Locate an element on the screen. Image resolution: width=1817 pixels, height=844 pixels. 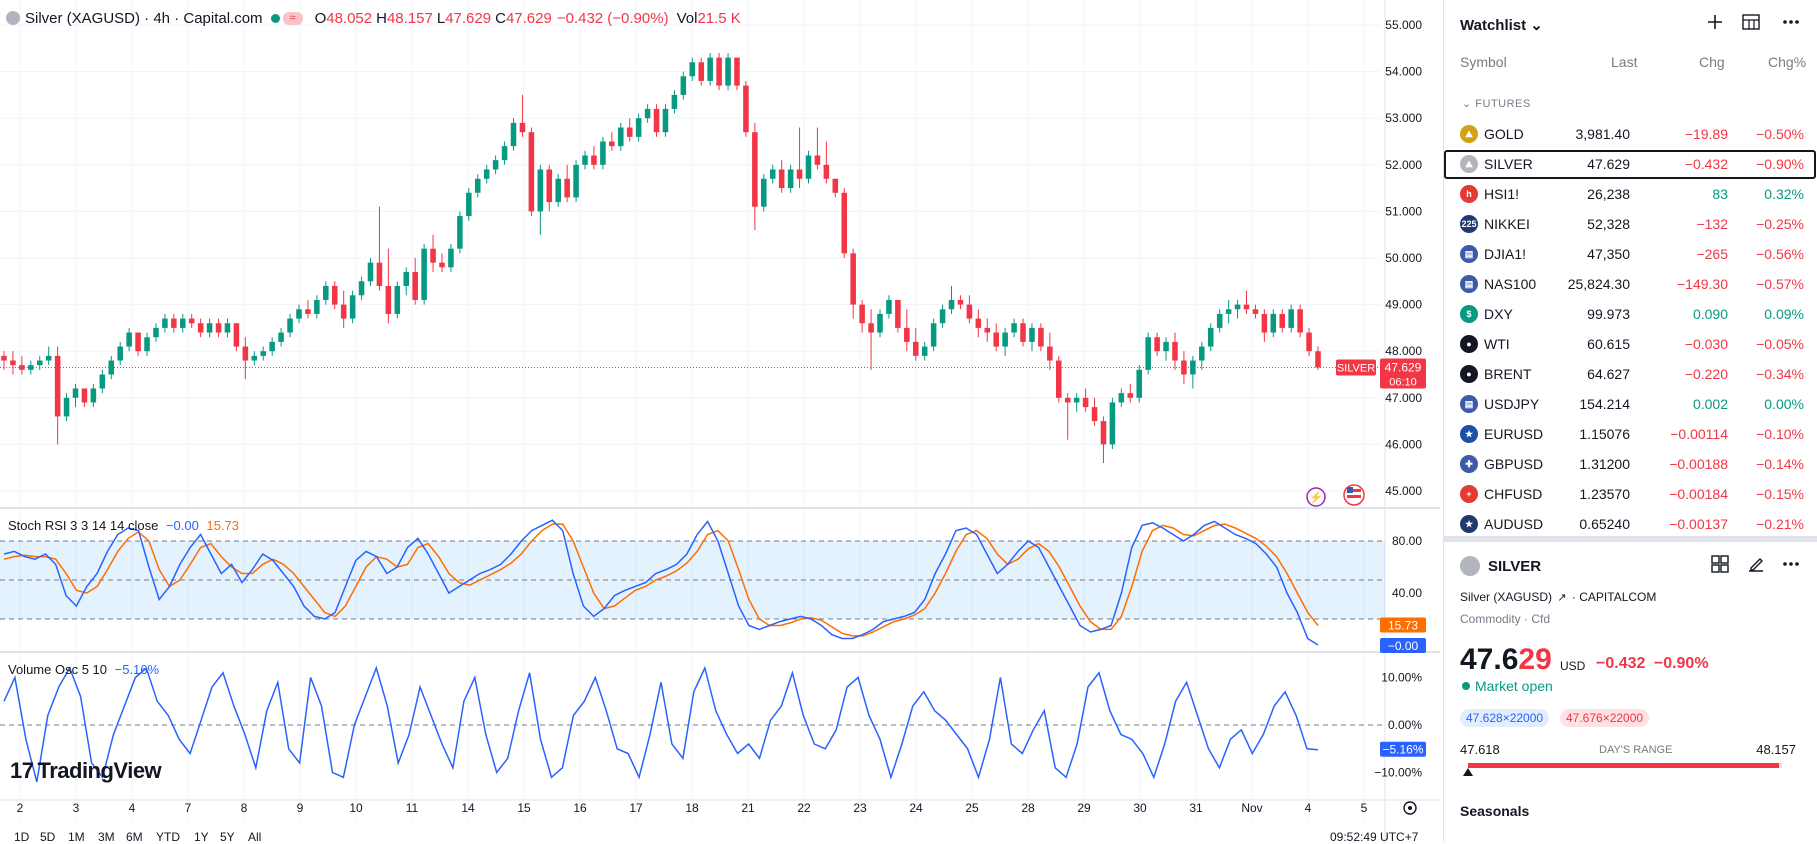
panel-divider is located at coordinates (1630, 539).